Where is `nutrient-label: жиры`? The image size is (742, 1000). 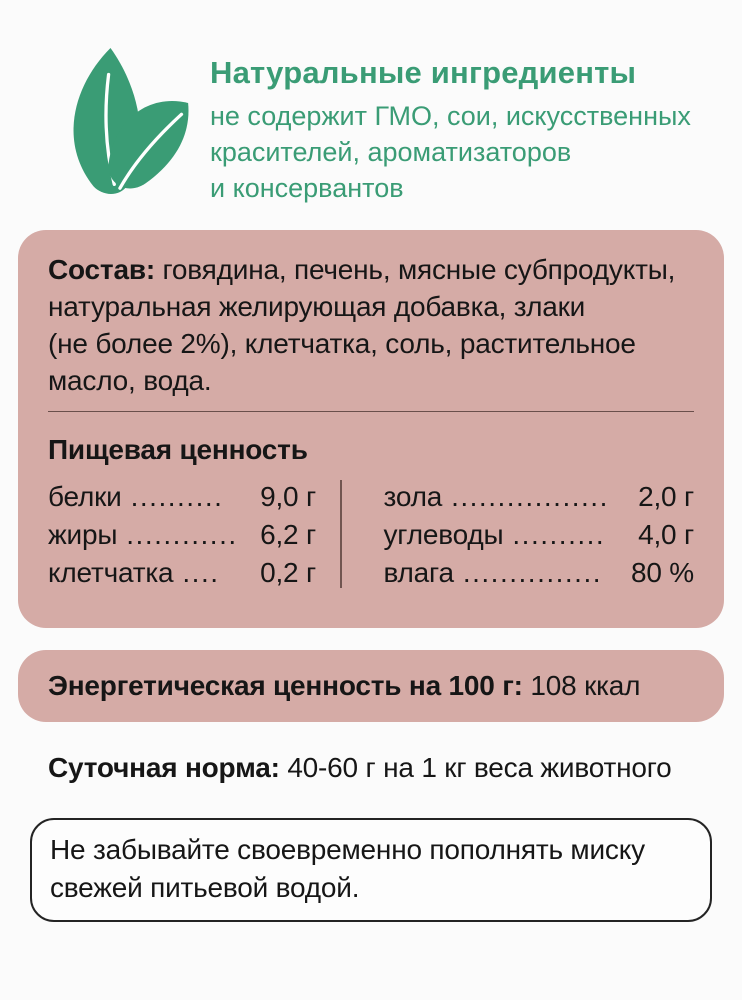 nutrient-label: жиры is located at coordinates (83, 534).